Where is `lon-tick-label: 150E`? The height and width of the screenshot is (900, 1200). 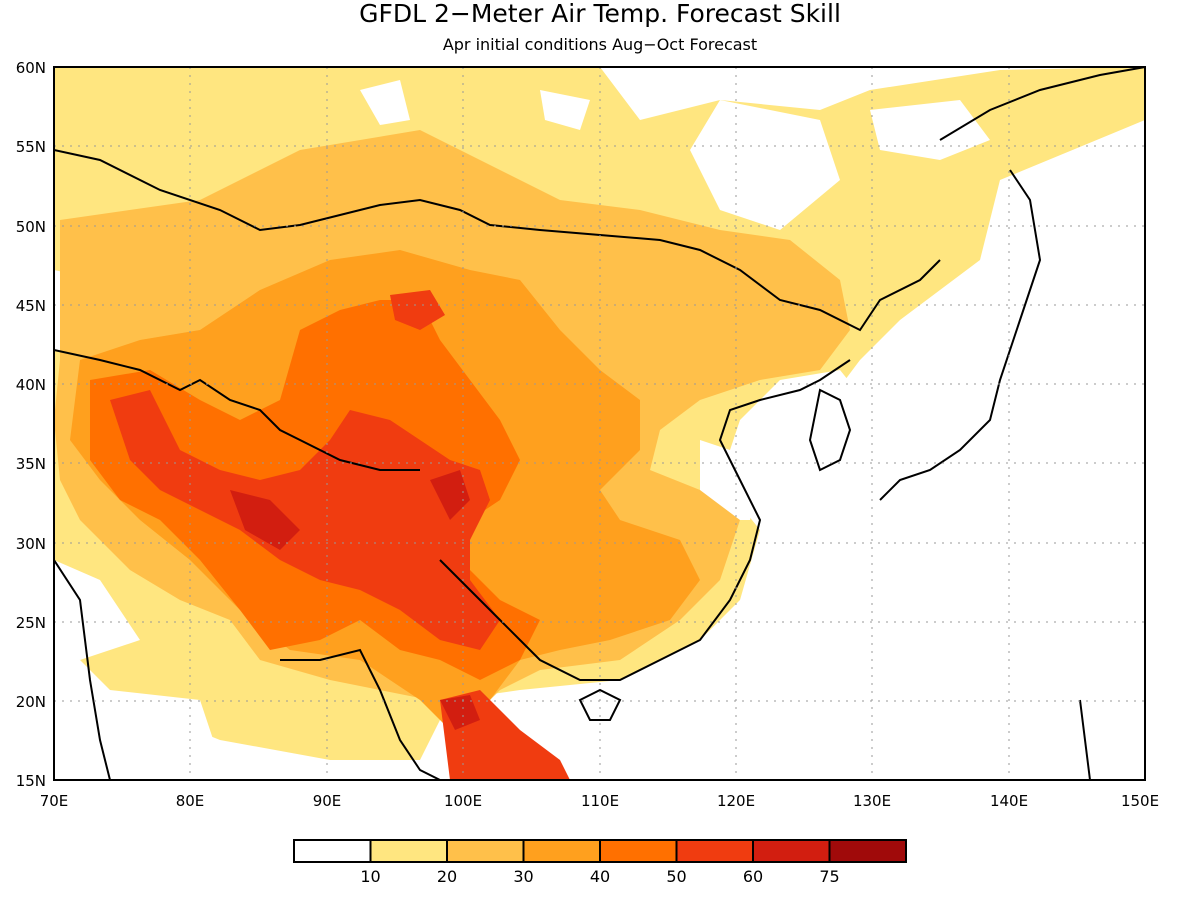 lon-tick-label: 150E is located at coordinates (1140, 801).